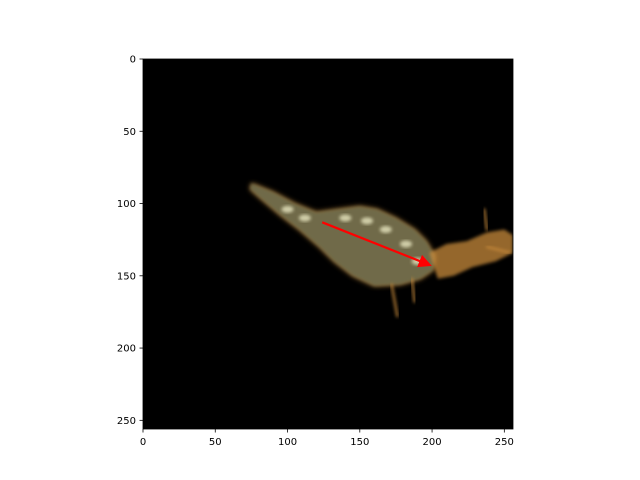  Describe the element at coordinates (287, 442) in the screenshot. I see `x-tick-label: 100` at that location.